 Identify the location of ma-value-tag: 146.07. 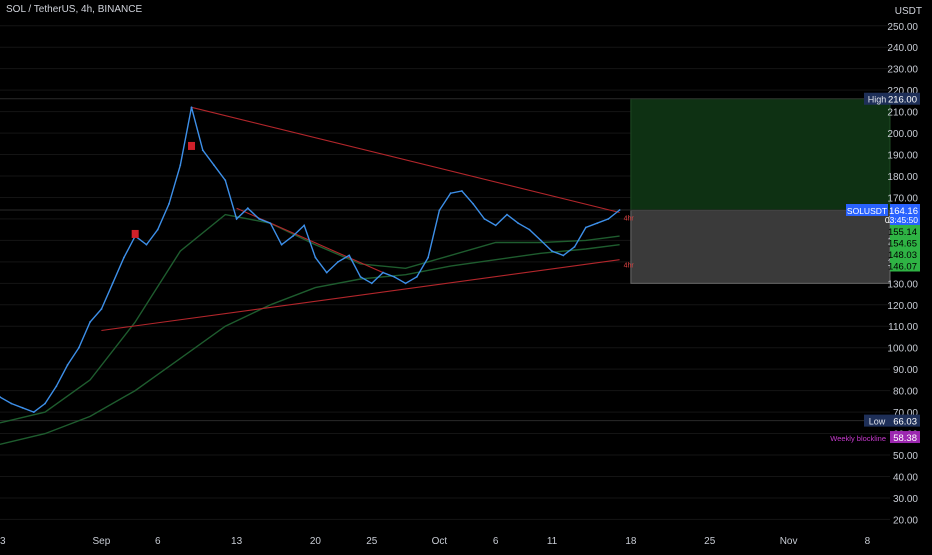
(902, 266).